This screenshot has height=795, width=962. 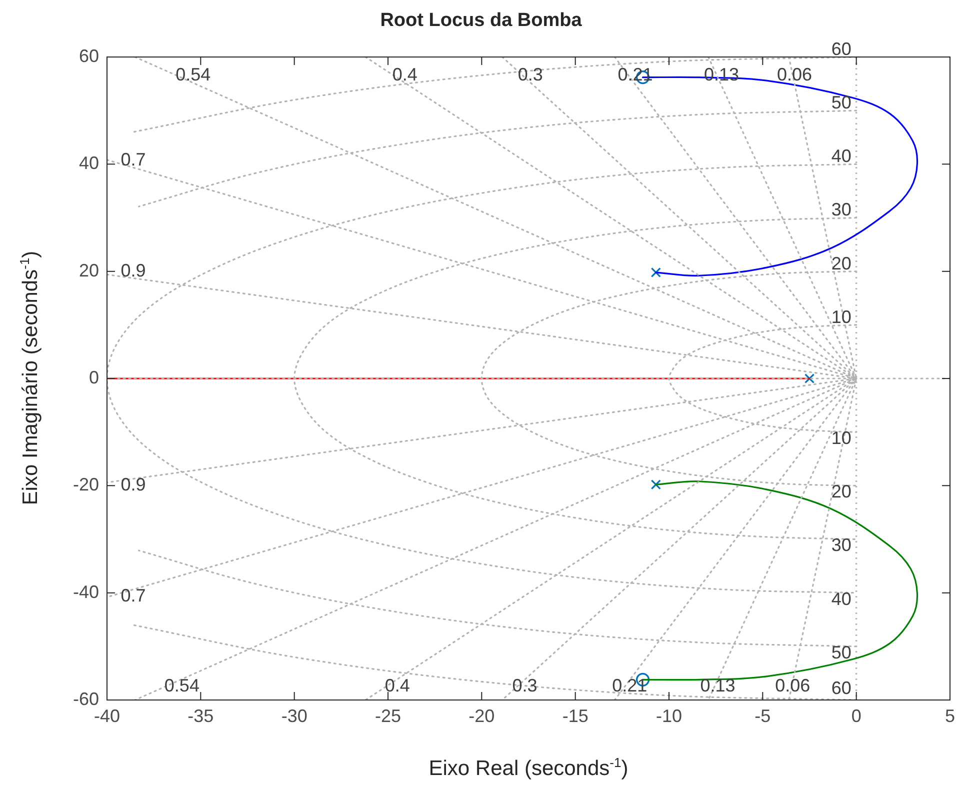 I want to click on x-tick-label: -35, so click(x=201, y=716).